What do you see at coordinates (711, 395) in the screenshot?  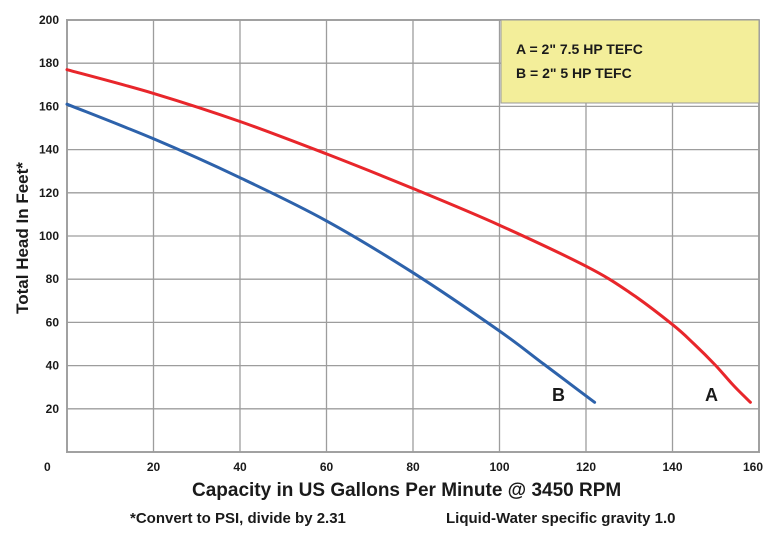 I see `curve-label-a: A` at bounding box center [711, 395].